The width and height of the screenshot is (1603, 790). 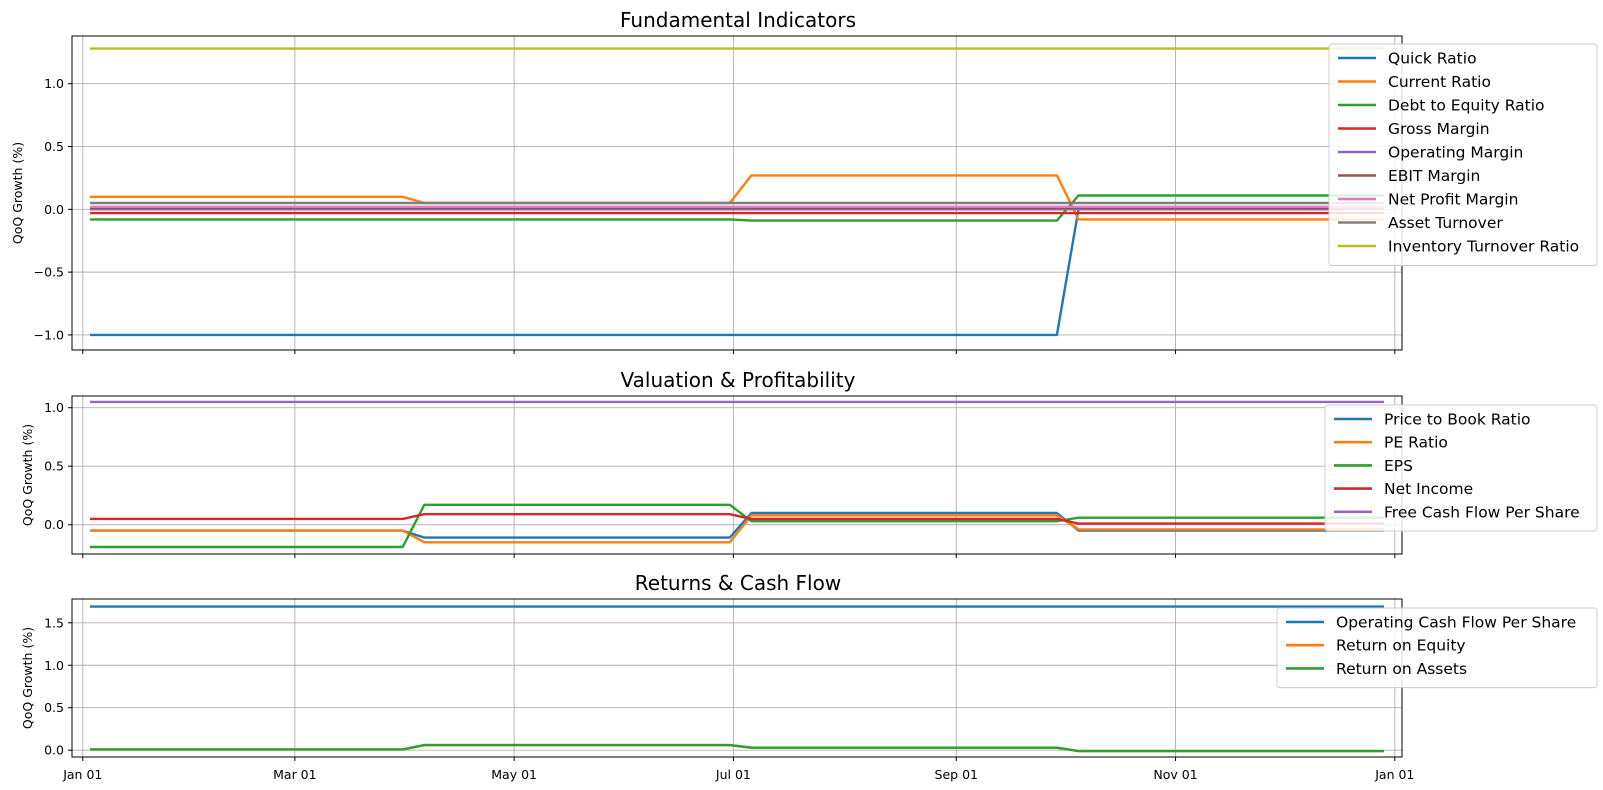 I want to click on chart-title: Valuation & Profitability, so click(x=738, y=380).